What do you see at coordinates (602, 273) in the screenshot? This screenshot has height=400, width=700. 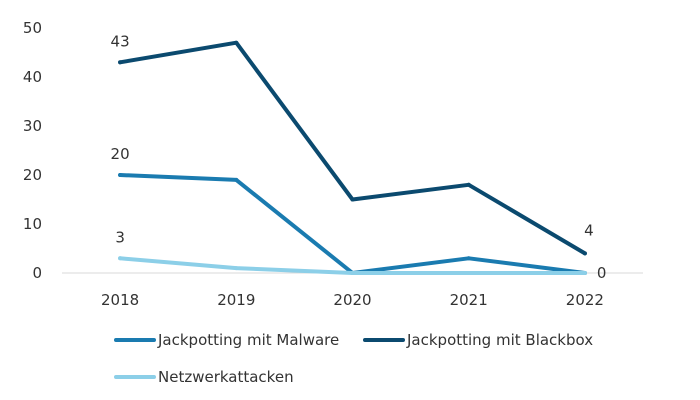 I see `data-label: 0` at bounding box center [602, 273].